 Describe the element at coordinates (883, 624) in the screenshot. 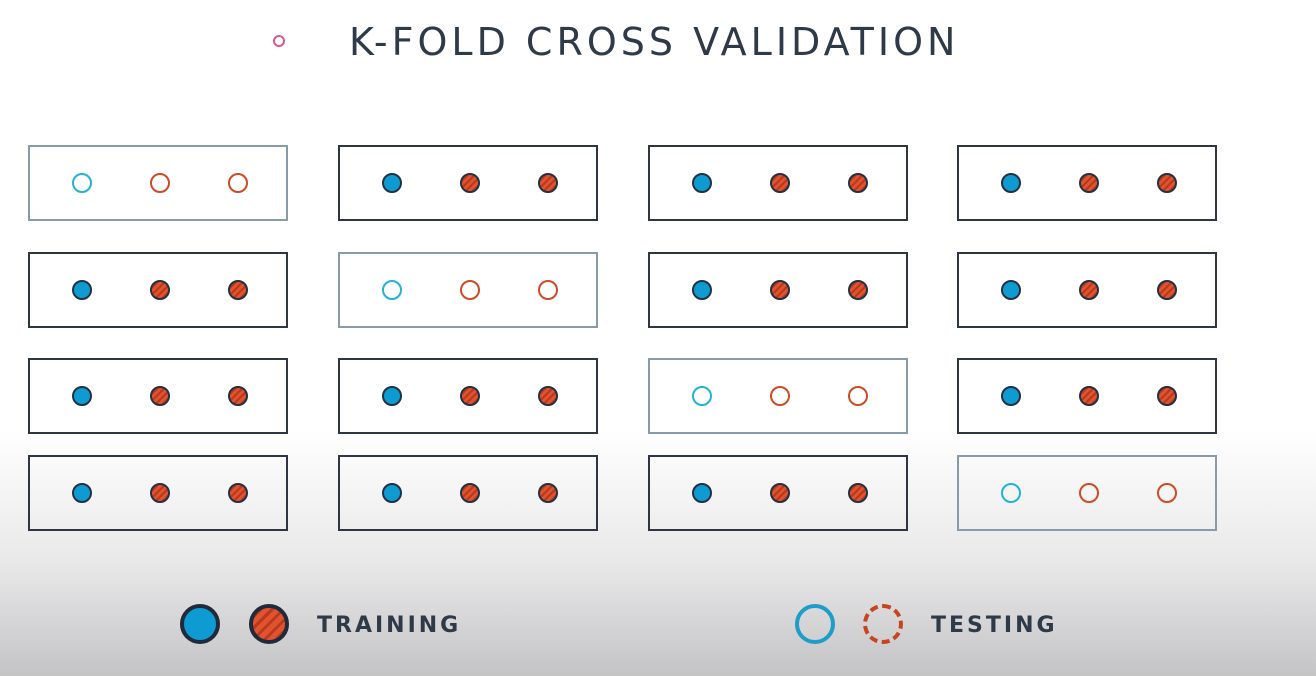

I see `testing-red-icon` at that location.